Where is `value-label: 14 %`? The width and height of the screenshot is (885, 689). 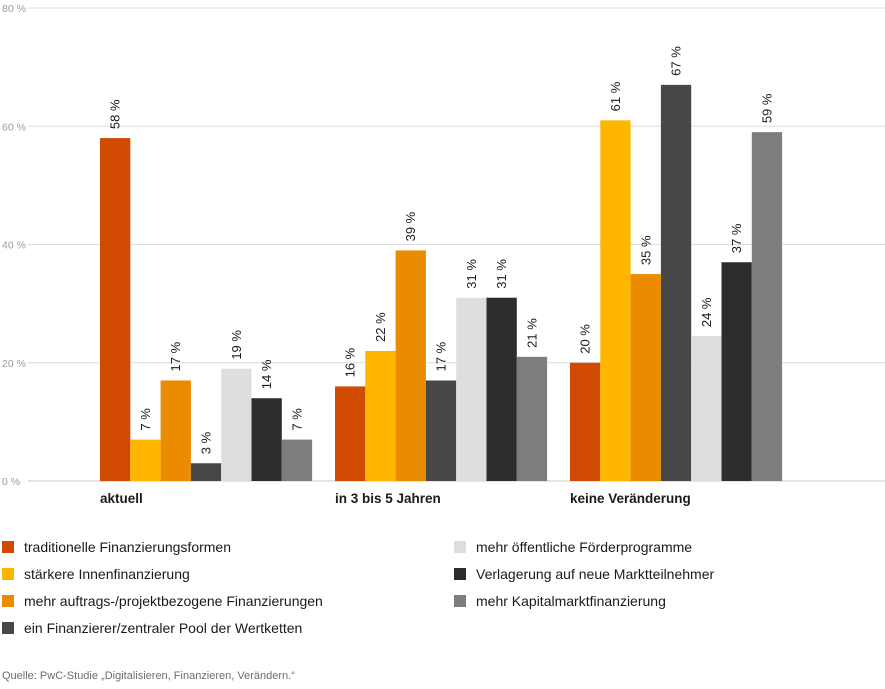
value-label: 14 % is located at coordinates (266, 374).